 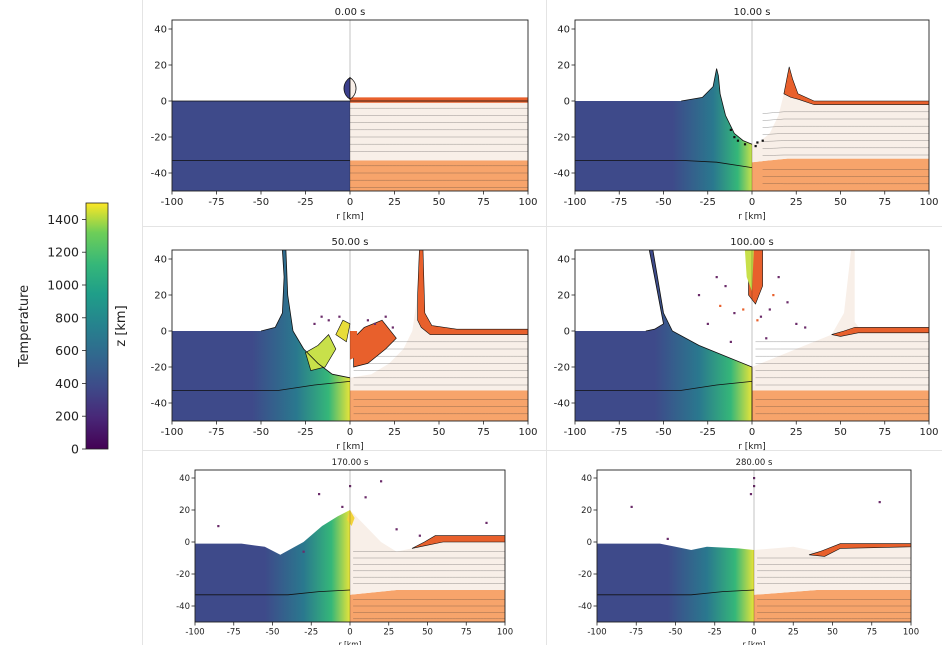 What do you see at coordinates (350, 12) in the screenshot?
I see `panel-title: 0.00 s` at bounding box center [350, 12].